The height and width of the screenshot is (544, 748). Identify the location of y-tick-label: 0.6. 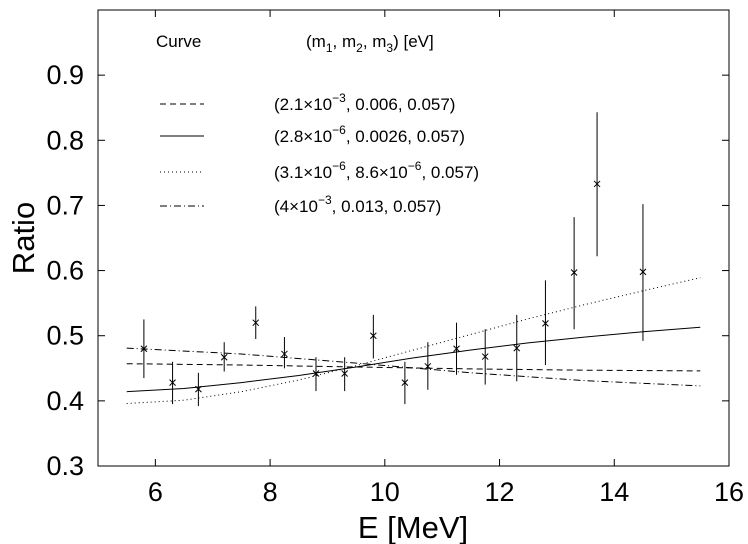
(65, 271).